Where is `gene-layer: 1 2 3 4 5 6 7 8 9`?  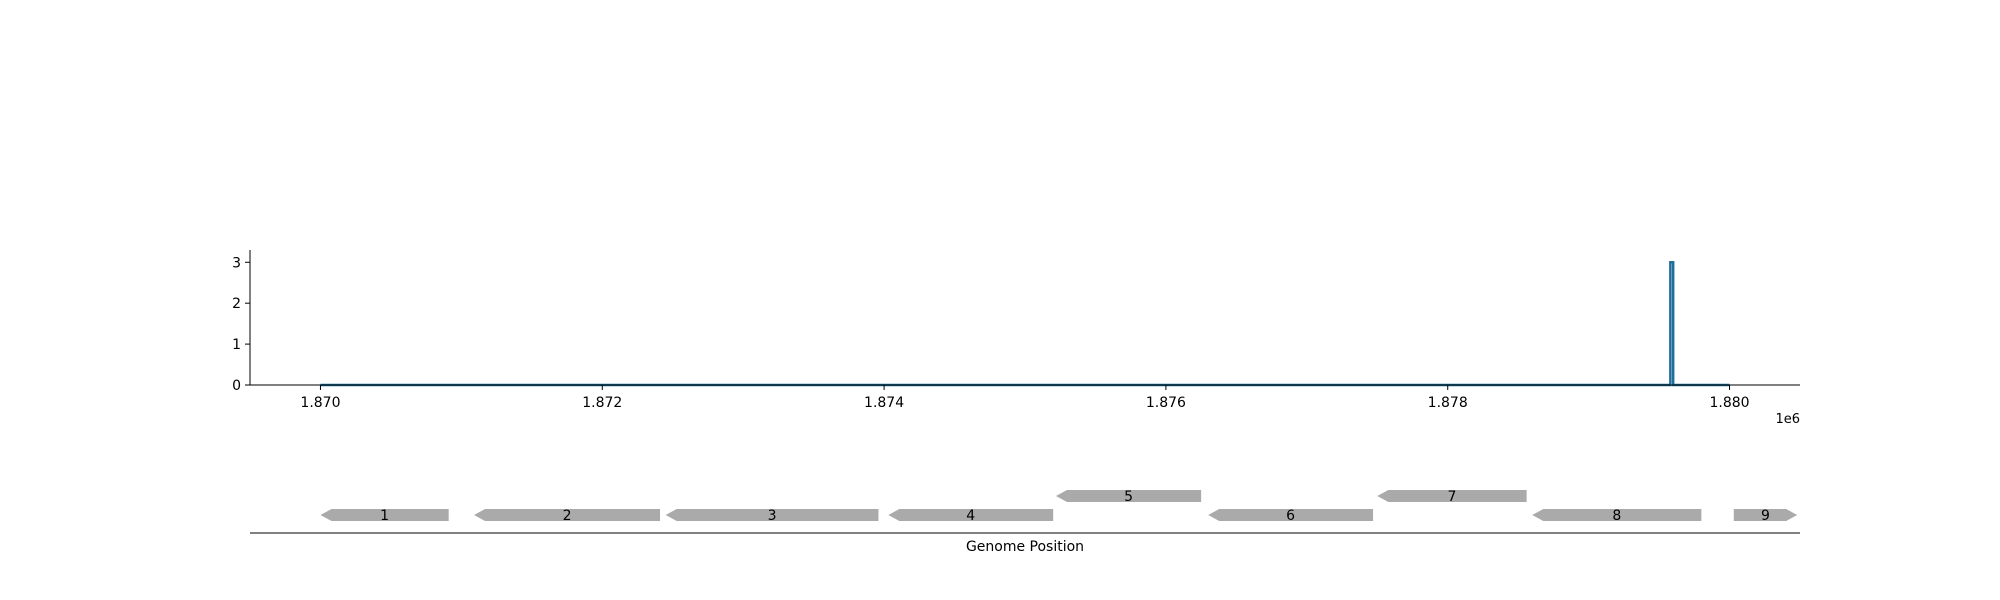 gene-layer: 1 2 3 4 5 6 7 8 9 is located at coordinates (1059, 506).